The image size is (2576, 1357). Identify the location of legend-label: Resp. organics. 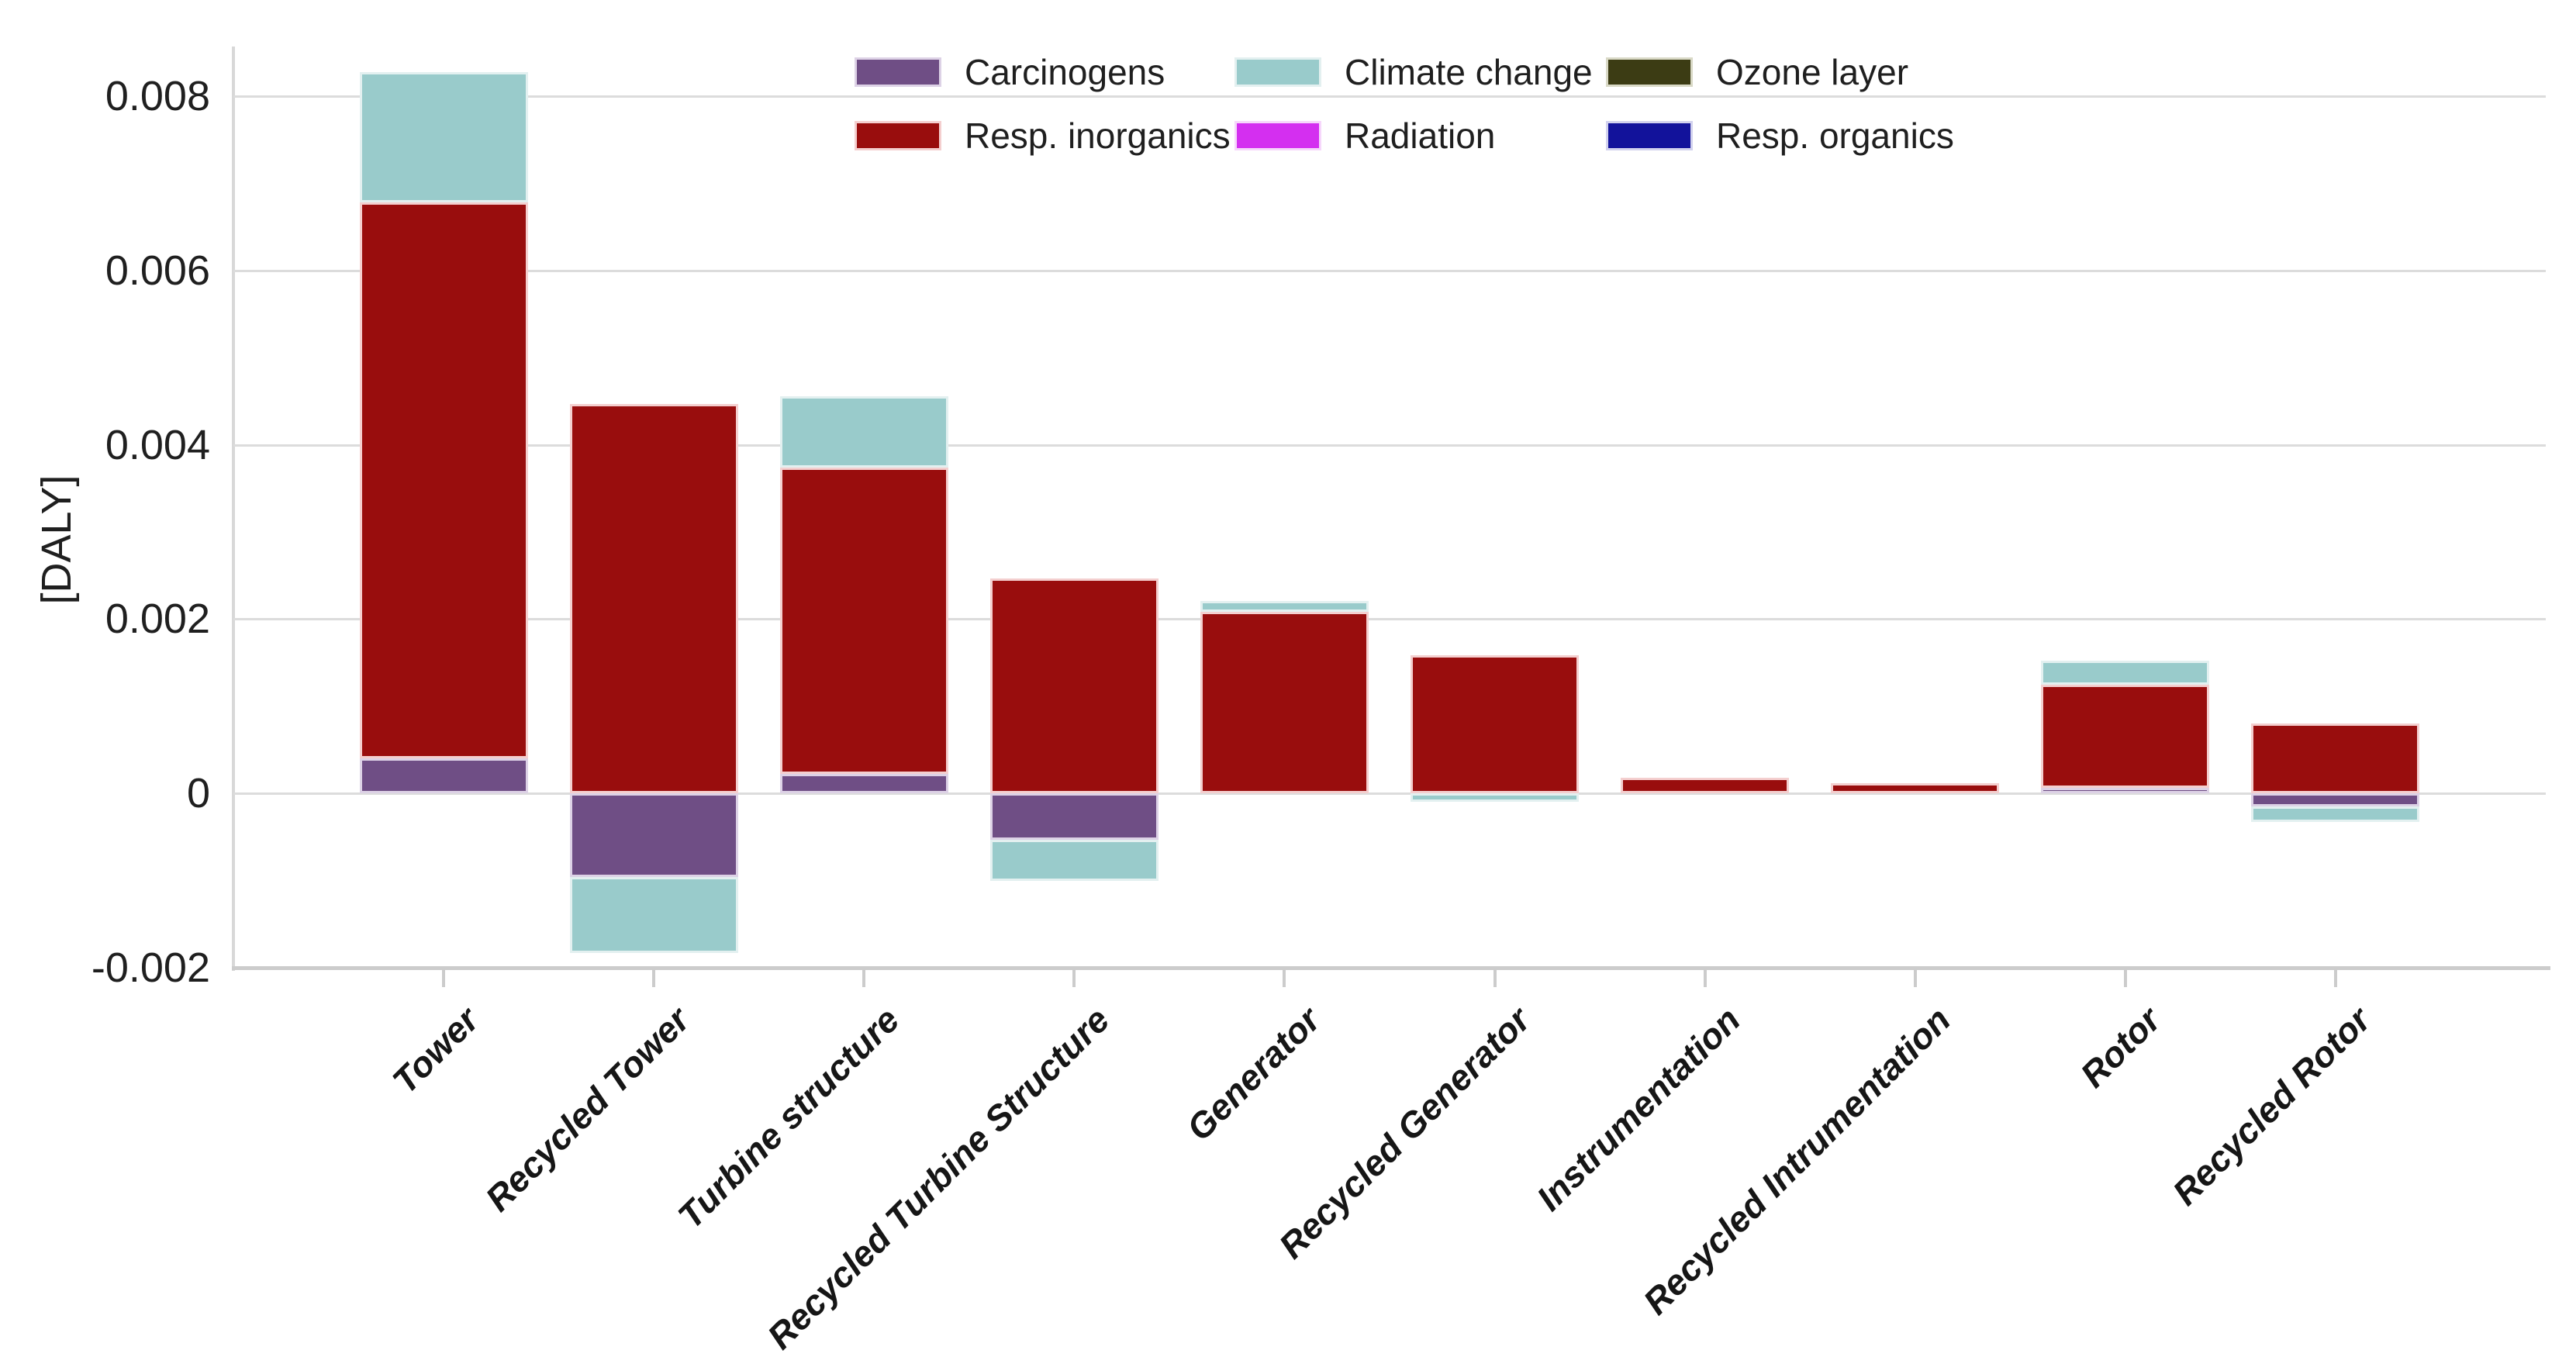
(1835, 136).